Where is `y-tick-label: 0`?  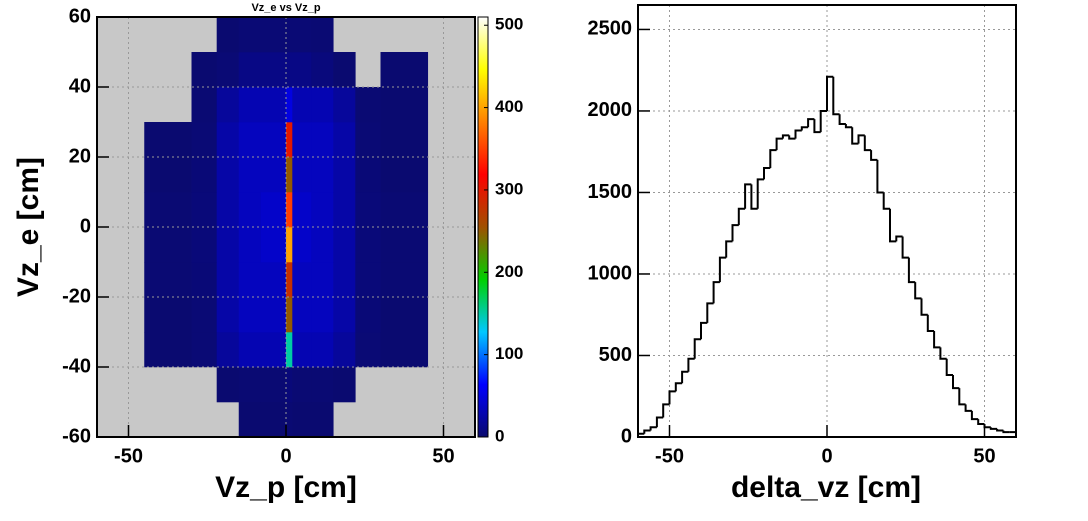
y-tick-label: 0 is located at coordinates (626, 436).